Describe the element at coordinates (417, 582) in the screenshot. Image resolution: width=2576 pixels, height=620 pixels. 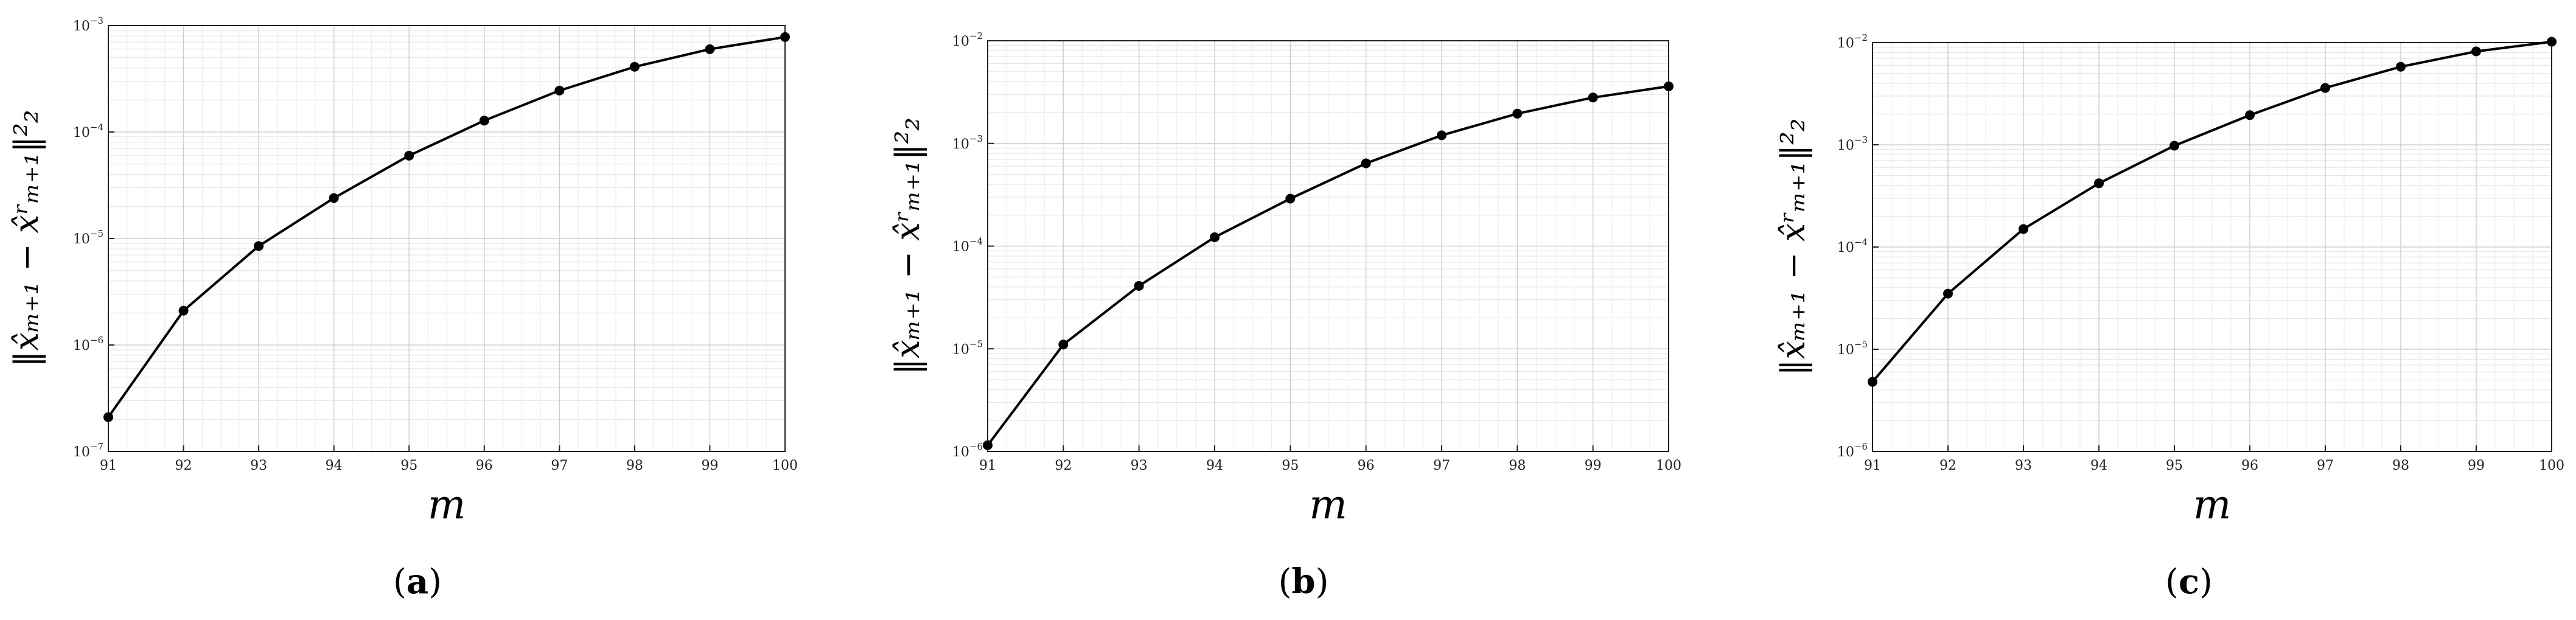
I see `panel-caption: (a)` at that location.